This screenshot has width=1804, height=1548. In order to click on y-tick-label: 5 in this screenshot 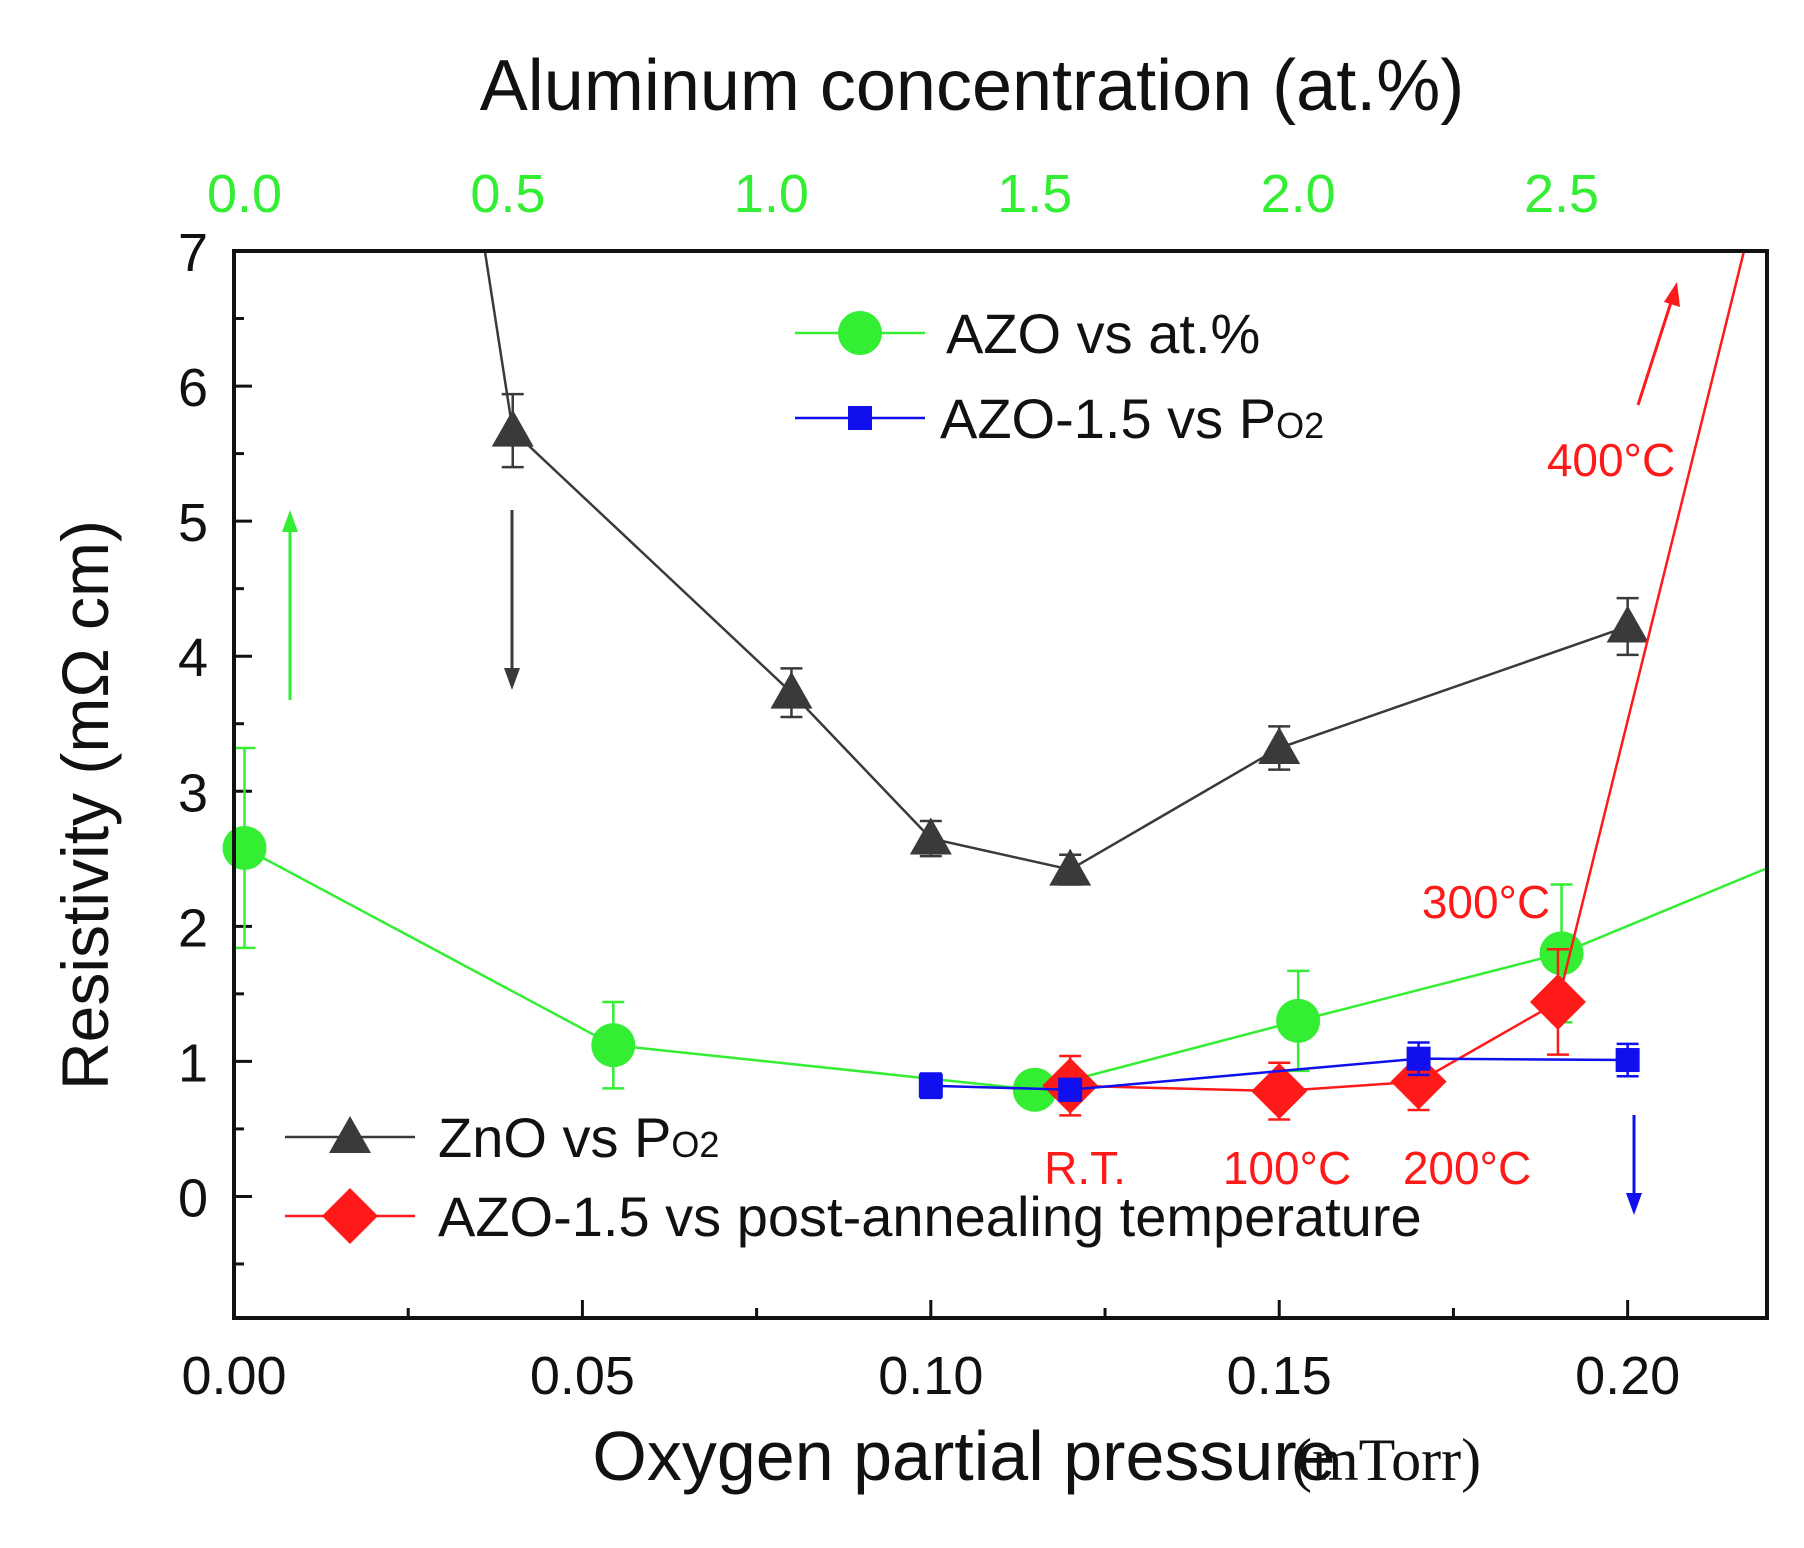, I will do `click(193, 523)`.